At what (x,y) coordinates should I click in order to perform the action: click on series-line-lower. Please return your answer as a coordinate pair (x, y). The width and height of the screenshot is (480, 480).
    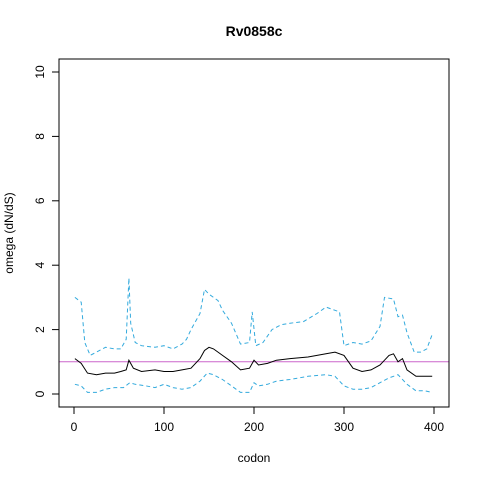
    Looking at the image, I should click on (253, 382).